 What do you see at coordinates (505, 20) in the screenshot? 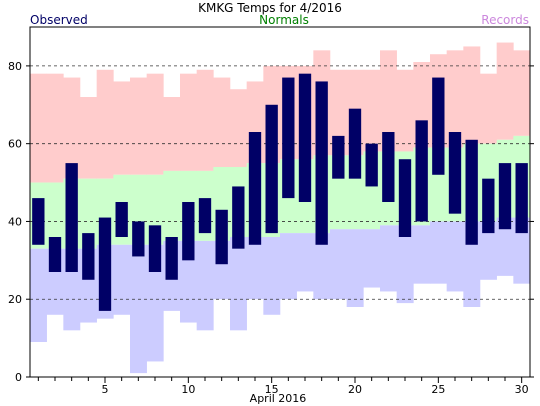
I see `legend-records: Records` at bounding box center [505, 20].